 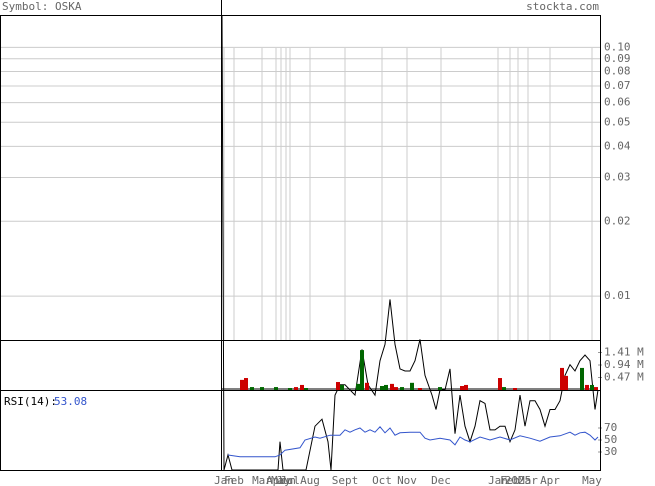 What do you see at coordinates (617, 176) in the screenshot?
I see `y-tick-label: 0.03` at bounding box center [617, 176].